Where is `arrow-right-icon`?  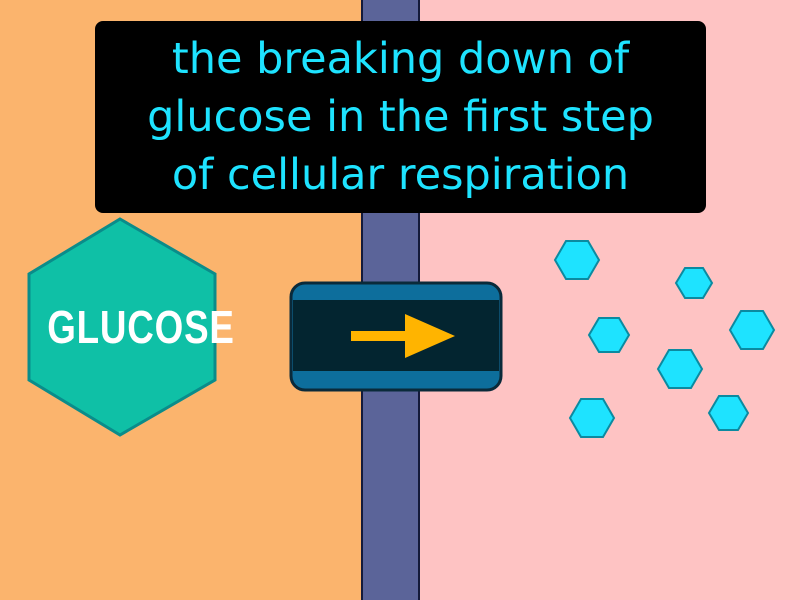
arrow-right-icon is located at coordinates (403, 336).